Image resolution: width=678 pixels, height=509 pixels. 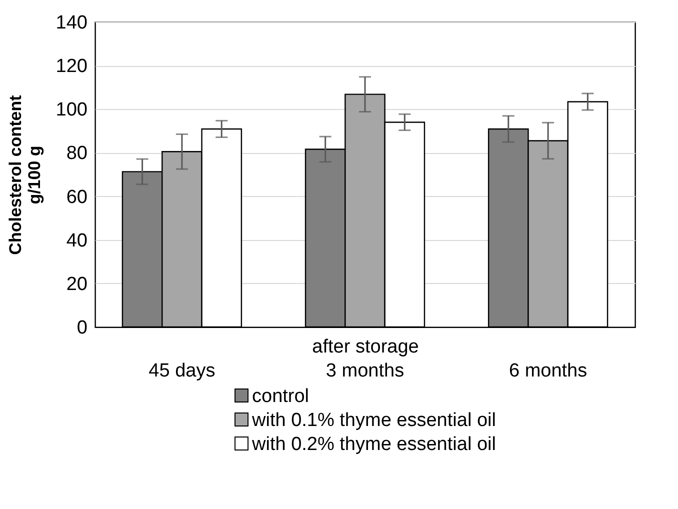 What do you see at coordinates (373, 420) in the screenshot?
I see `legend-label: with 0.1% thyme essential oil` at bounding box center [373, 420].